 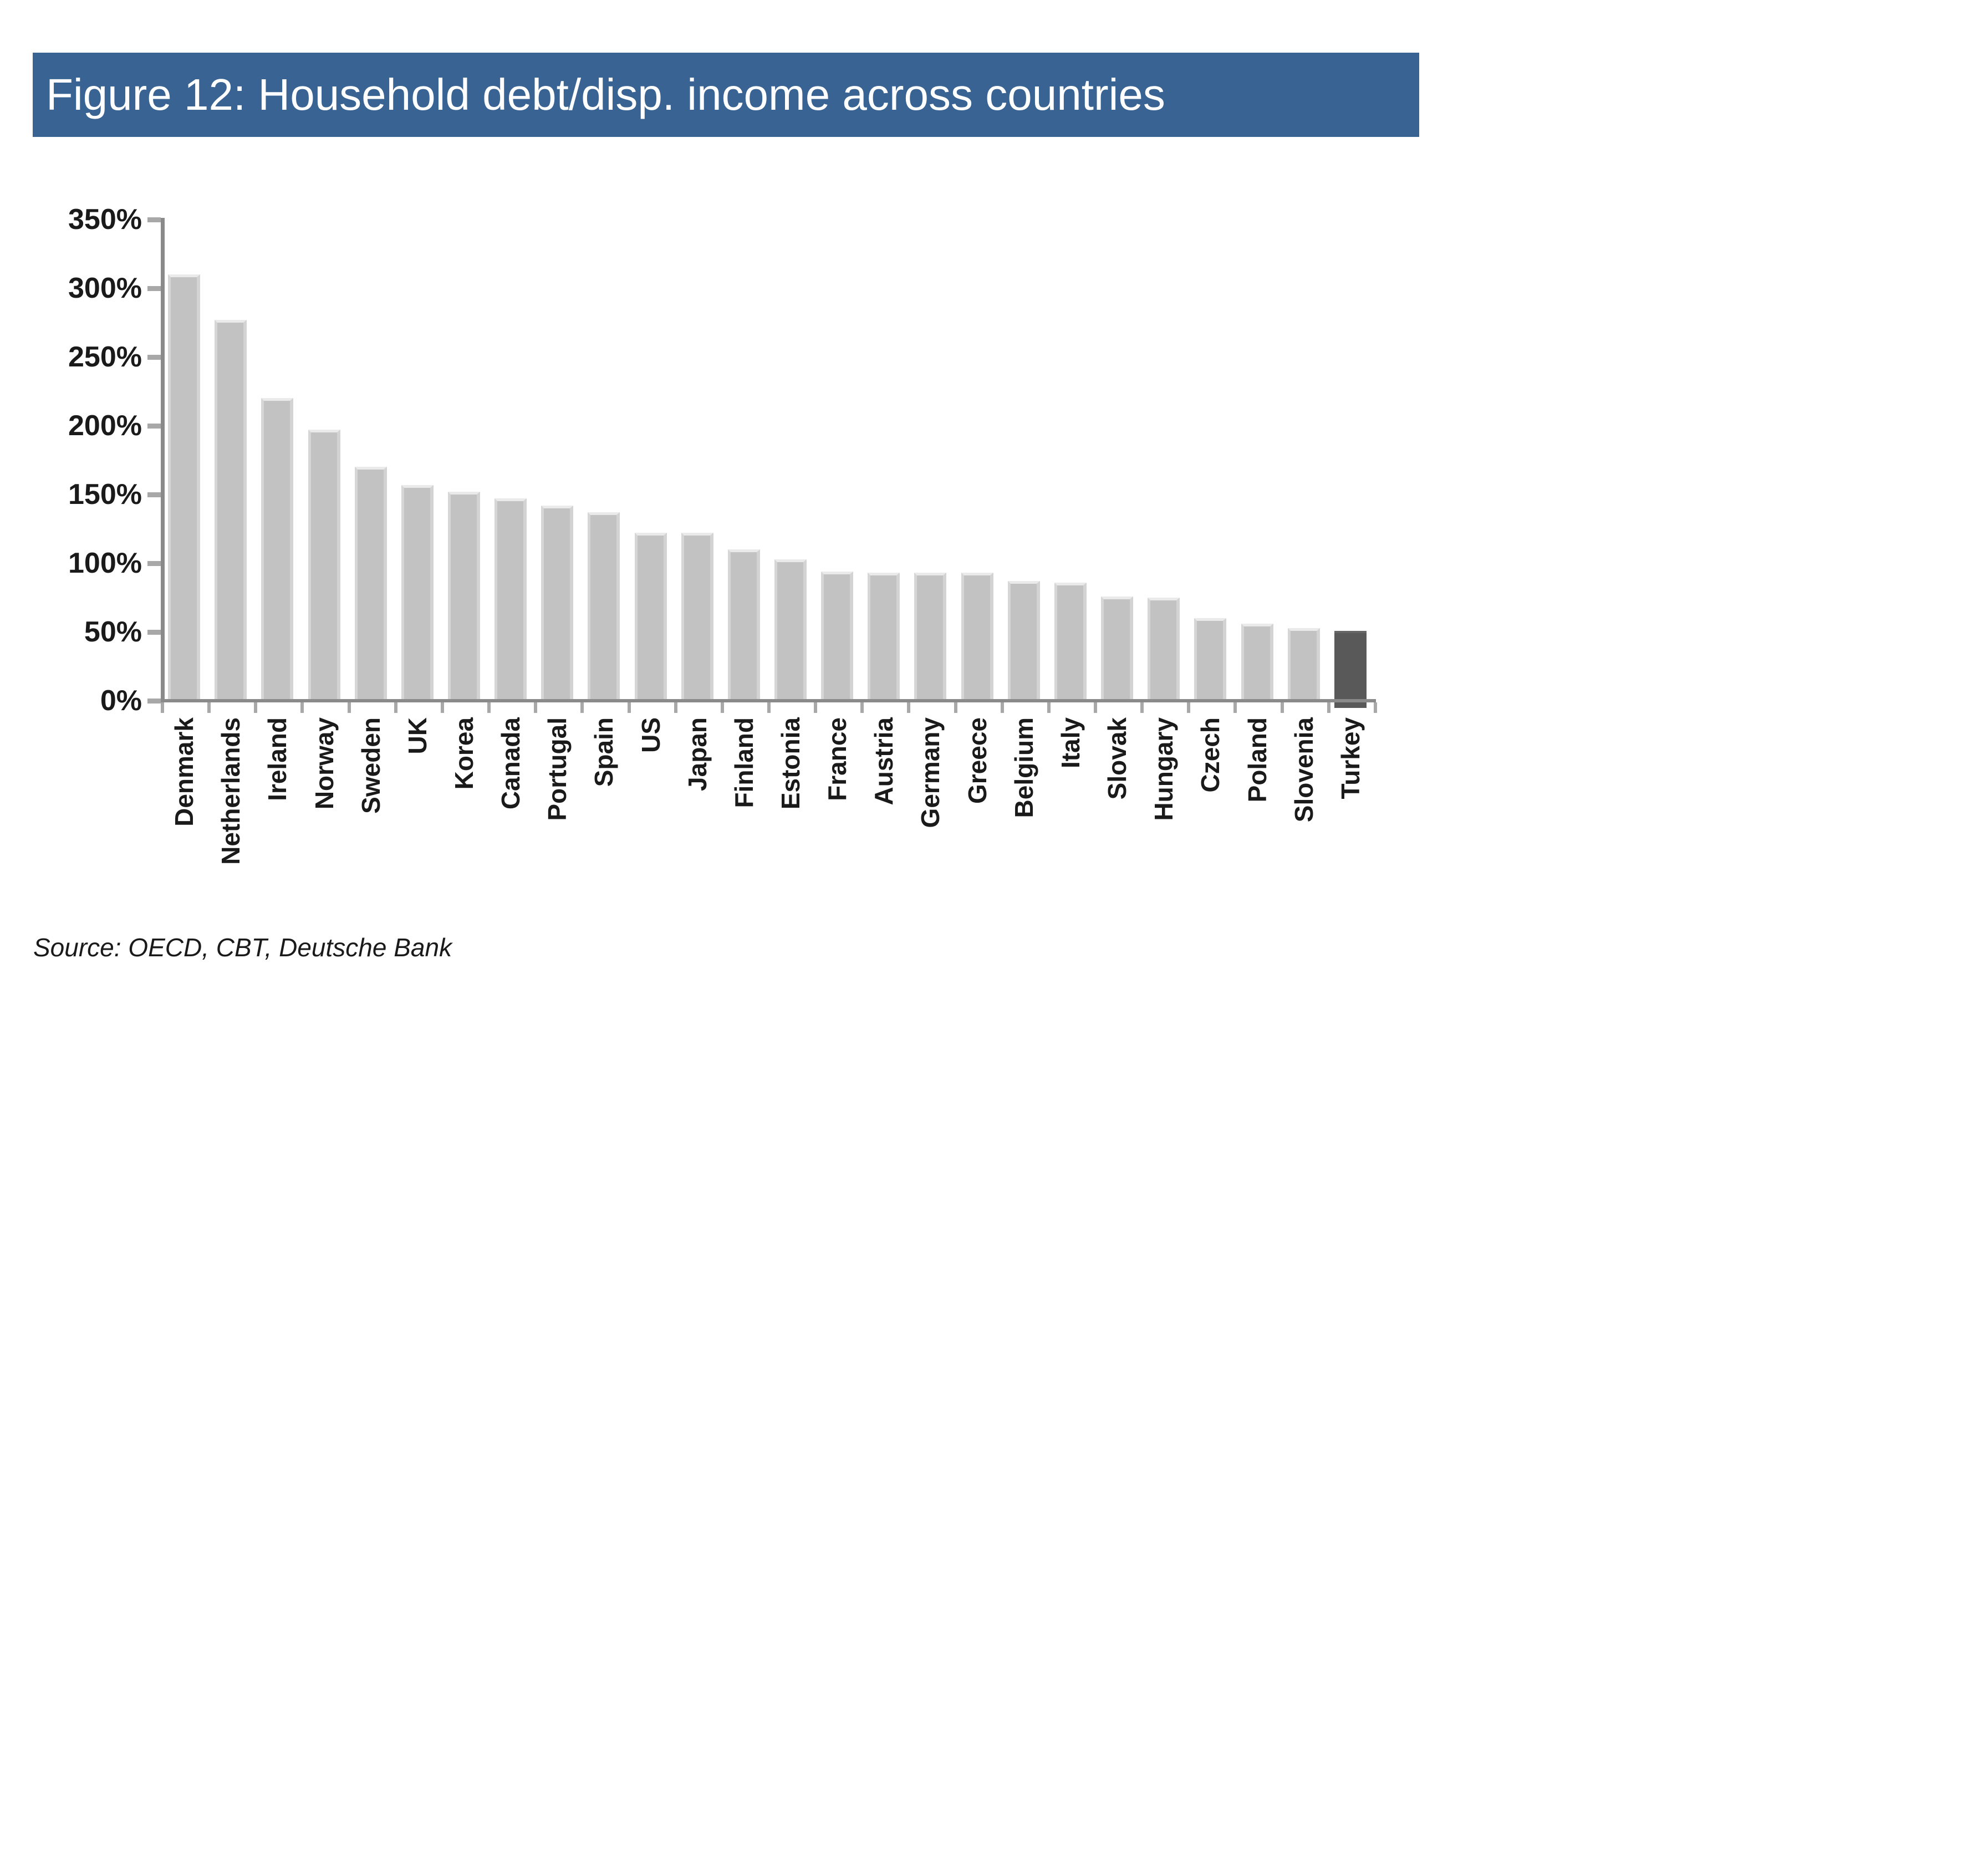 What do you see at coordinates (105, 563) in the screenshot?
I see `y-tick-label: 100%` at bounding box center [105, 563].